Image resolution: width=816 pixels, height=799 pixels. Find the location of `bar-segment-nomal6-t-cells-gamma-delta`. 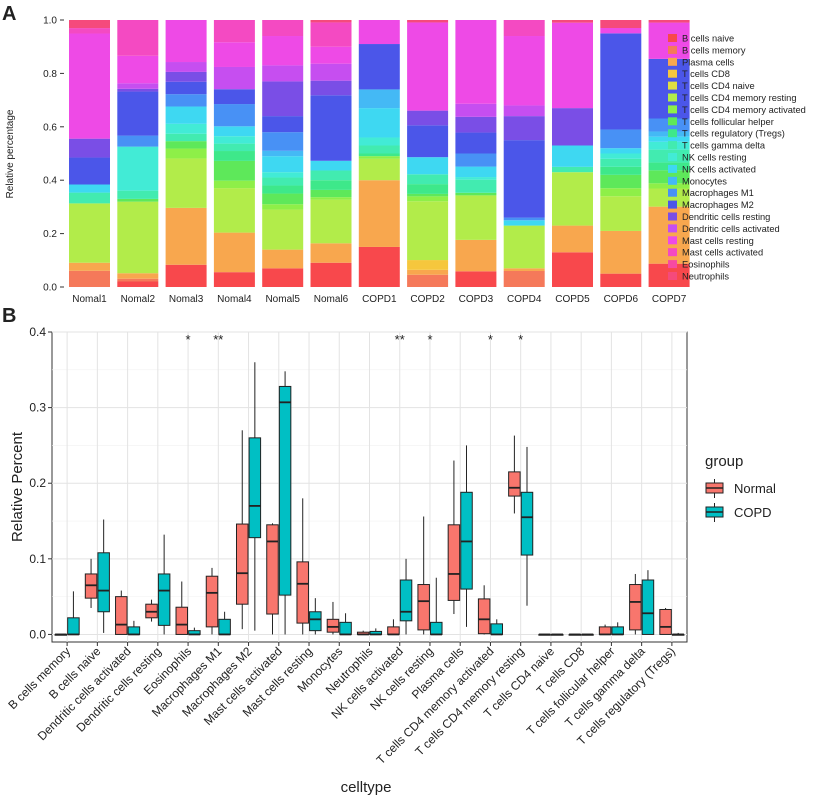

bar-segment-nomal6-t-cells-gamma-delta is located at coordinates (331, 175).